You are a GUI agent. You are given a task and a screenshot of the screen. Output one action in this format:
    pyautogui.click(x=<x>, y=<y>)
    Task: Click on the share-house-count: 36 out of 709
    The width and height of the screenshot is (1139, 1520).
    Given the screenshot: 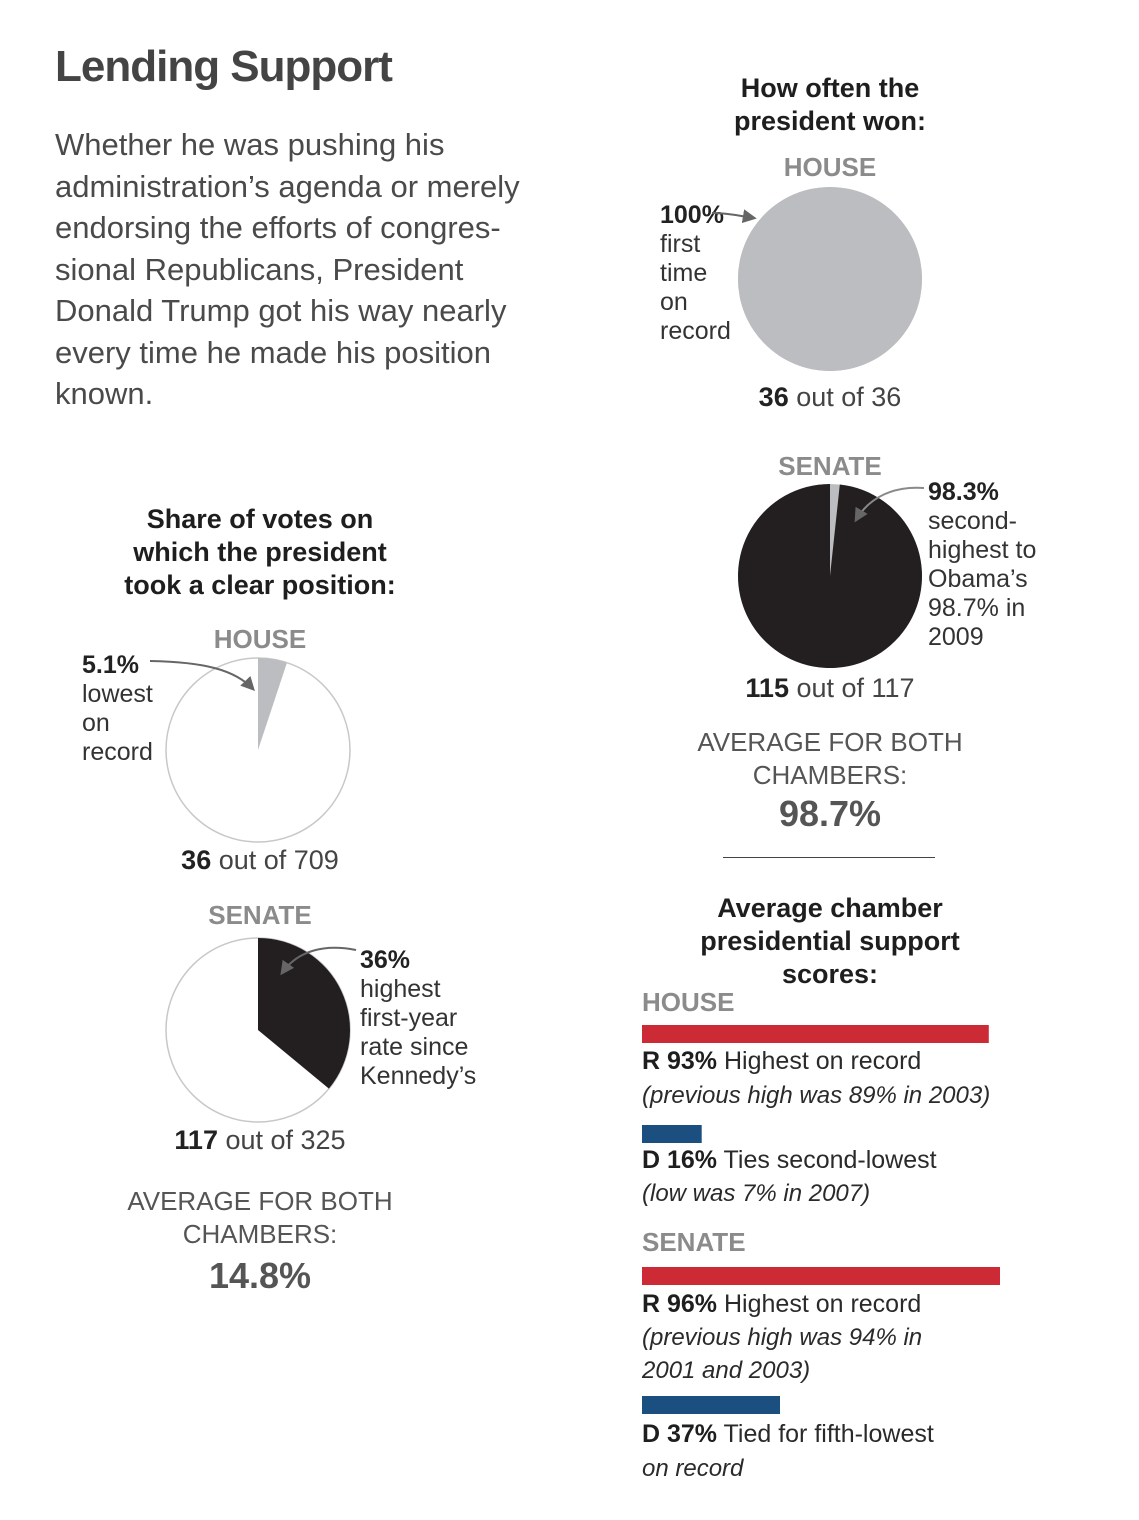 What is the action you would take?
    pyautogui.click(x=260, y=860)
    